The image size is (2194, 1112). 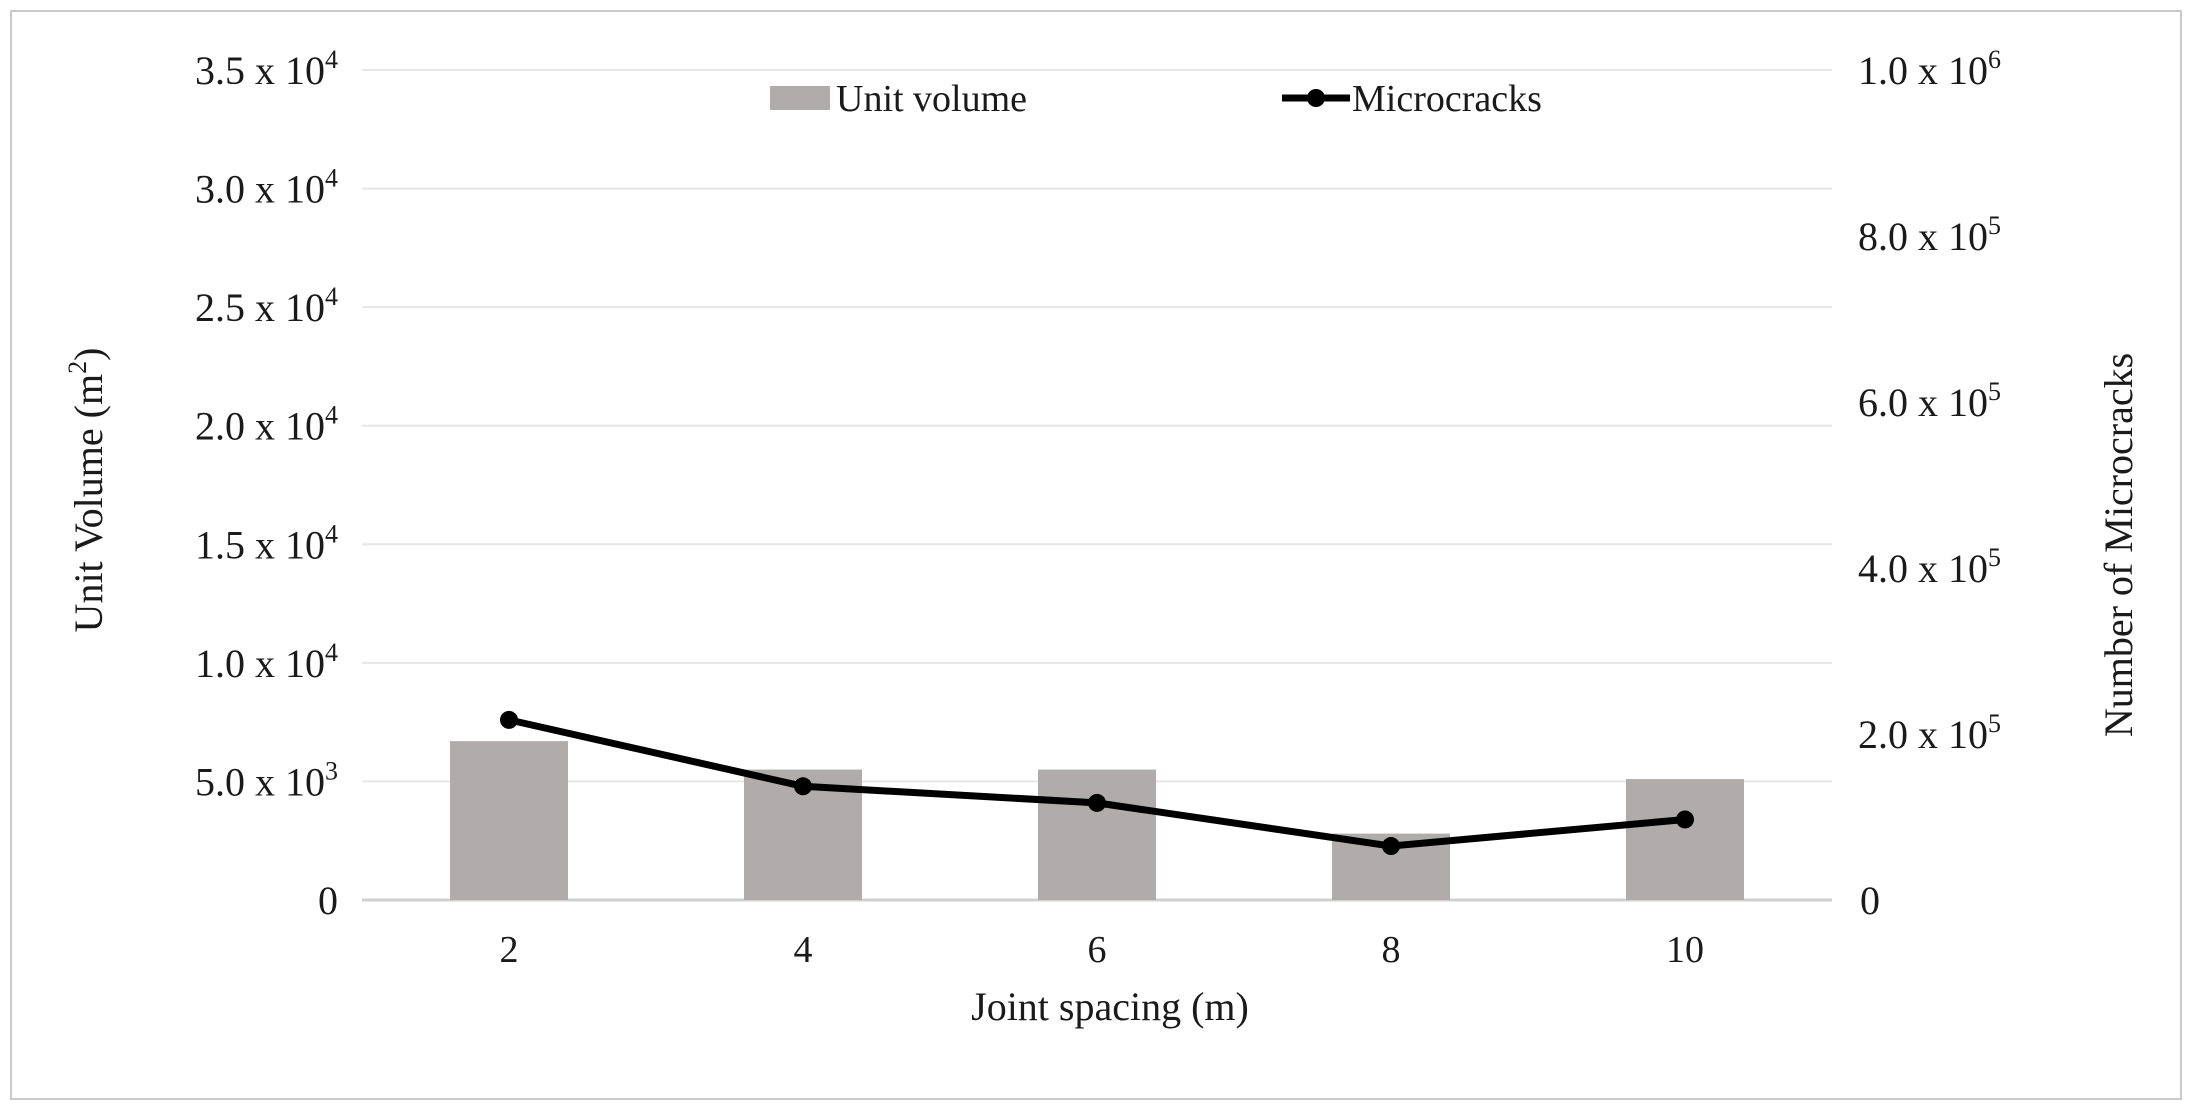 I want to click on x-tick-label: 8, so click(x=1391, y=950).